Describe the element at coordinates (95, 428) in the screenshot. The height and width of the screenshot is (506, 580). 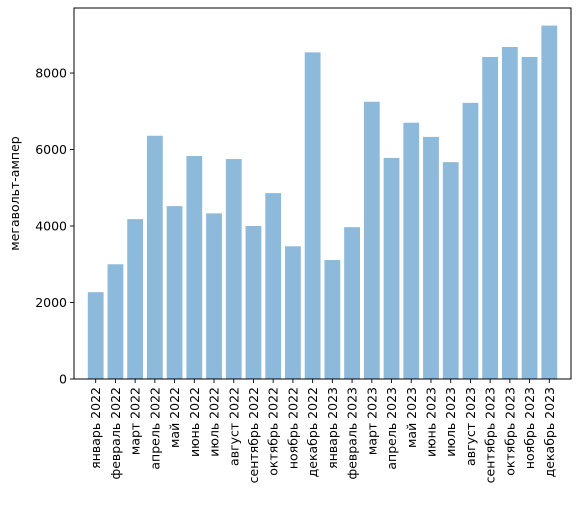
I see `x-tick-label: январь 2022` at that location.